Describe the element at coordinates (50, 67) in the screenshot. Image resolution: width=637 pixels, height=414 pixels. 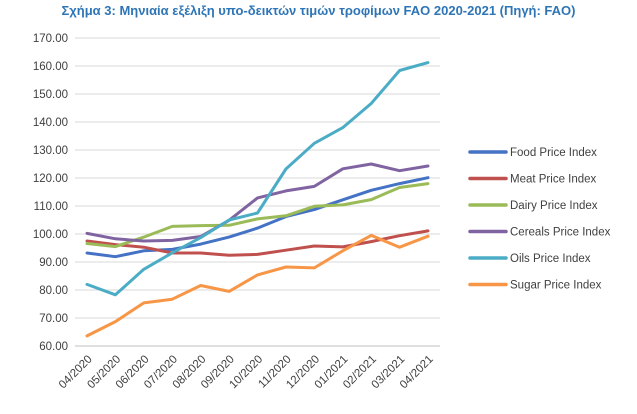
I see `y-tick-label: 160.00` at that location.